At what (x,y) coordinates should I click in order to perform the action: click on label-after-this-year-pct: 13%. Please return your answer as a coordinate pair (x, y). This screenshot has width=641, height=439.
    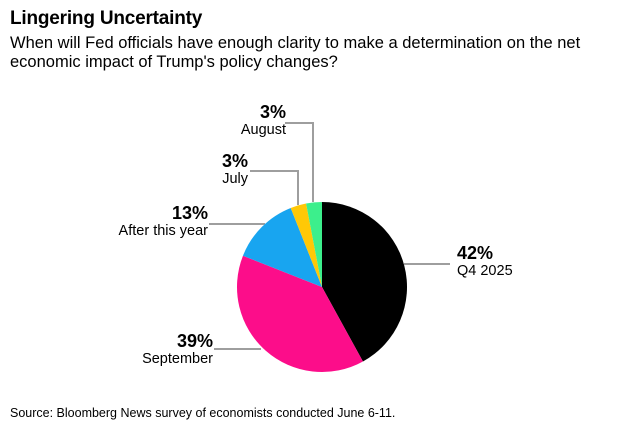
    Looking at the image, I should click on (189, 213).